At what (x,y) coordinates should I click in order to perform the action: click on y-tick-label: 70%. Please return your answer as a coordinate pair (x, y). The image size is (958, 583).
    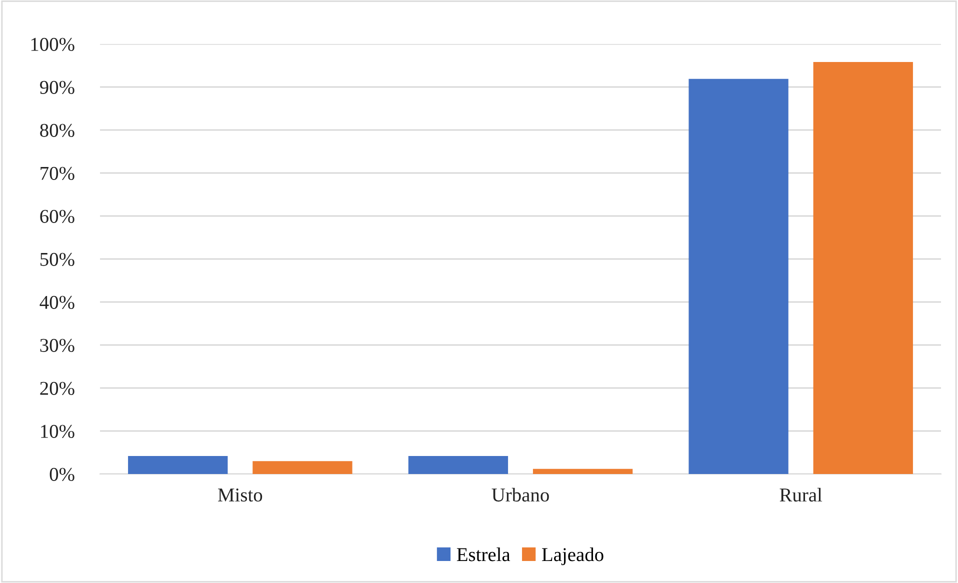
    Looking at the image, I should click on (57, 173).